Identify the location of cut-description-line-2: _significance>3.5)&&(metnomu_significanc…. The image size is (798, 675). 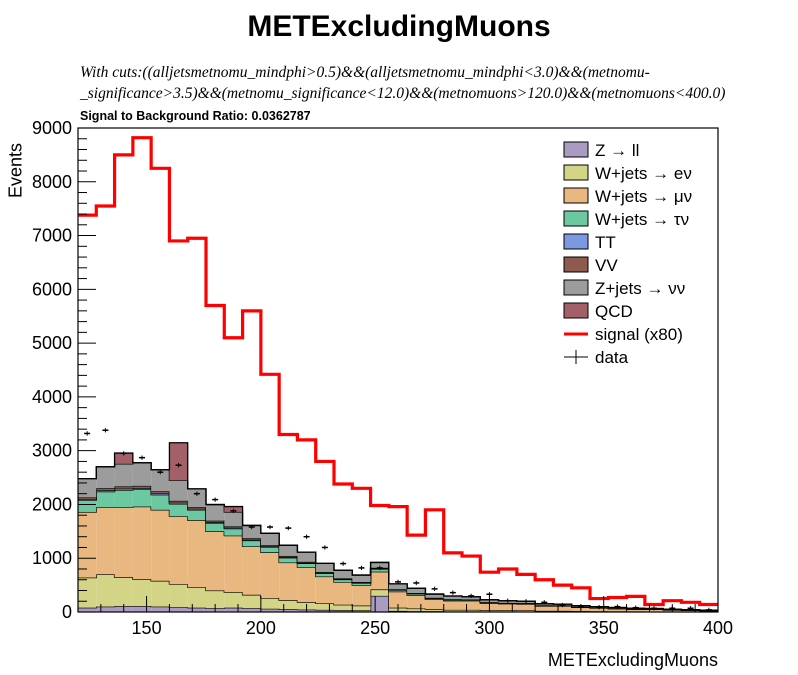
(403, 93).